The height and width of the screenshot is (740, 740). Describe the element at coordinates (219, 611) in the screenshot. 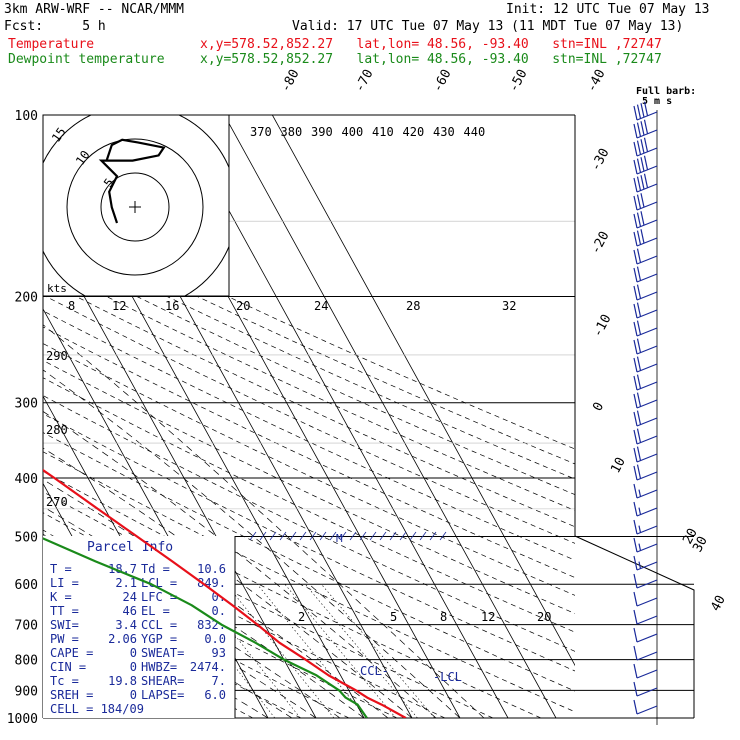

I see `parcel-value: 0.` at that location.